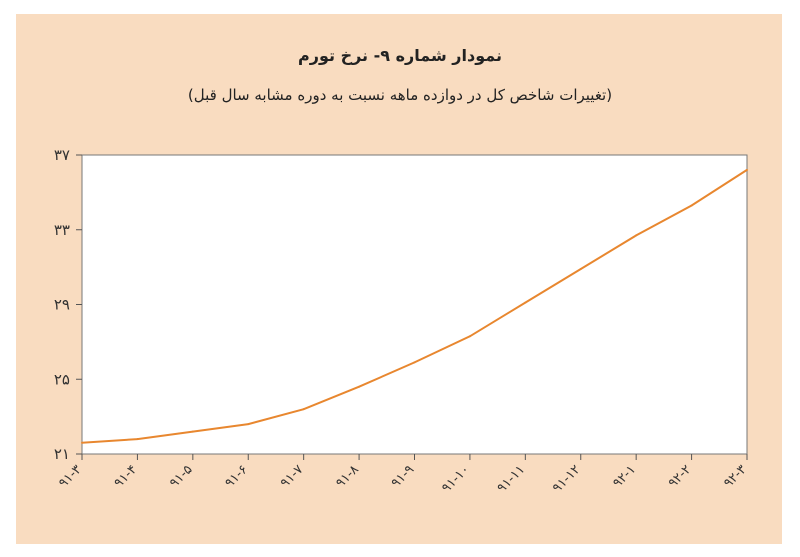 This screenshot has height=557, width=800. I want to click on y-tick-label: ۳۳, so click(62, 230).